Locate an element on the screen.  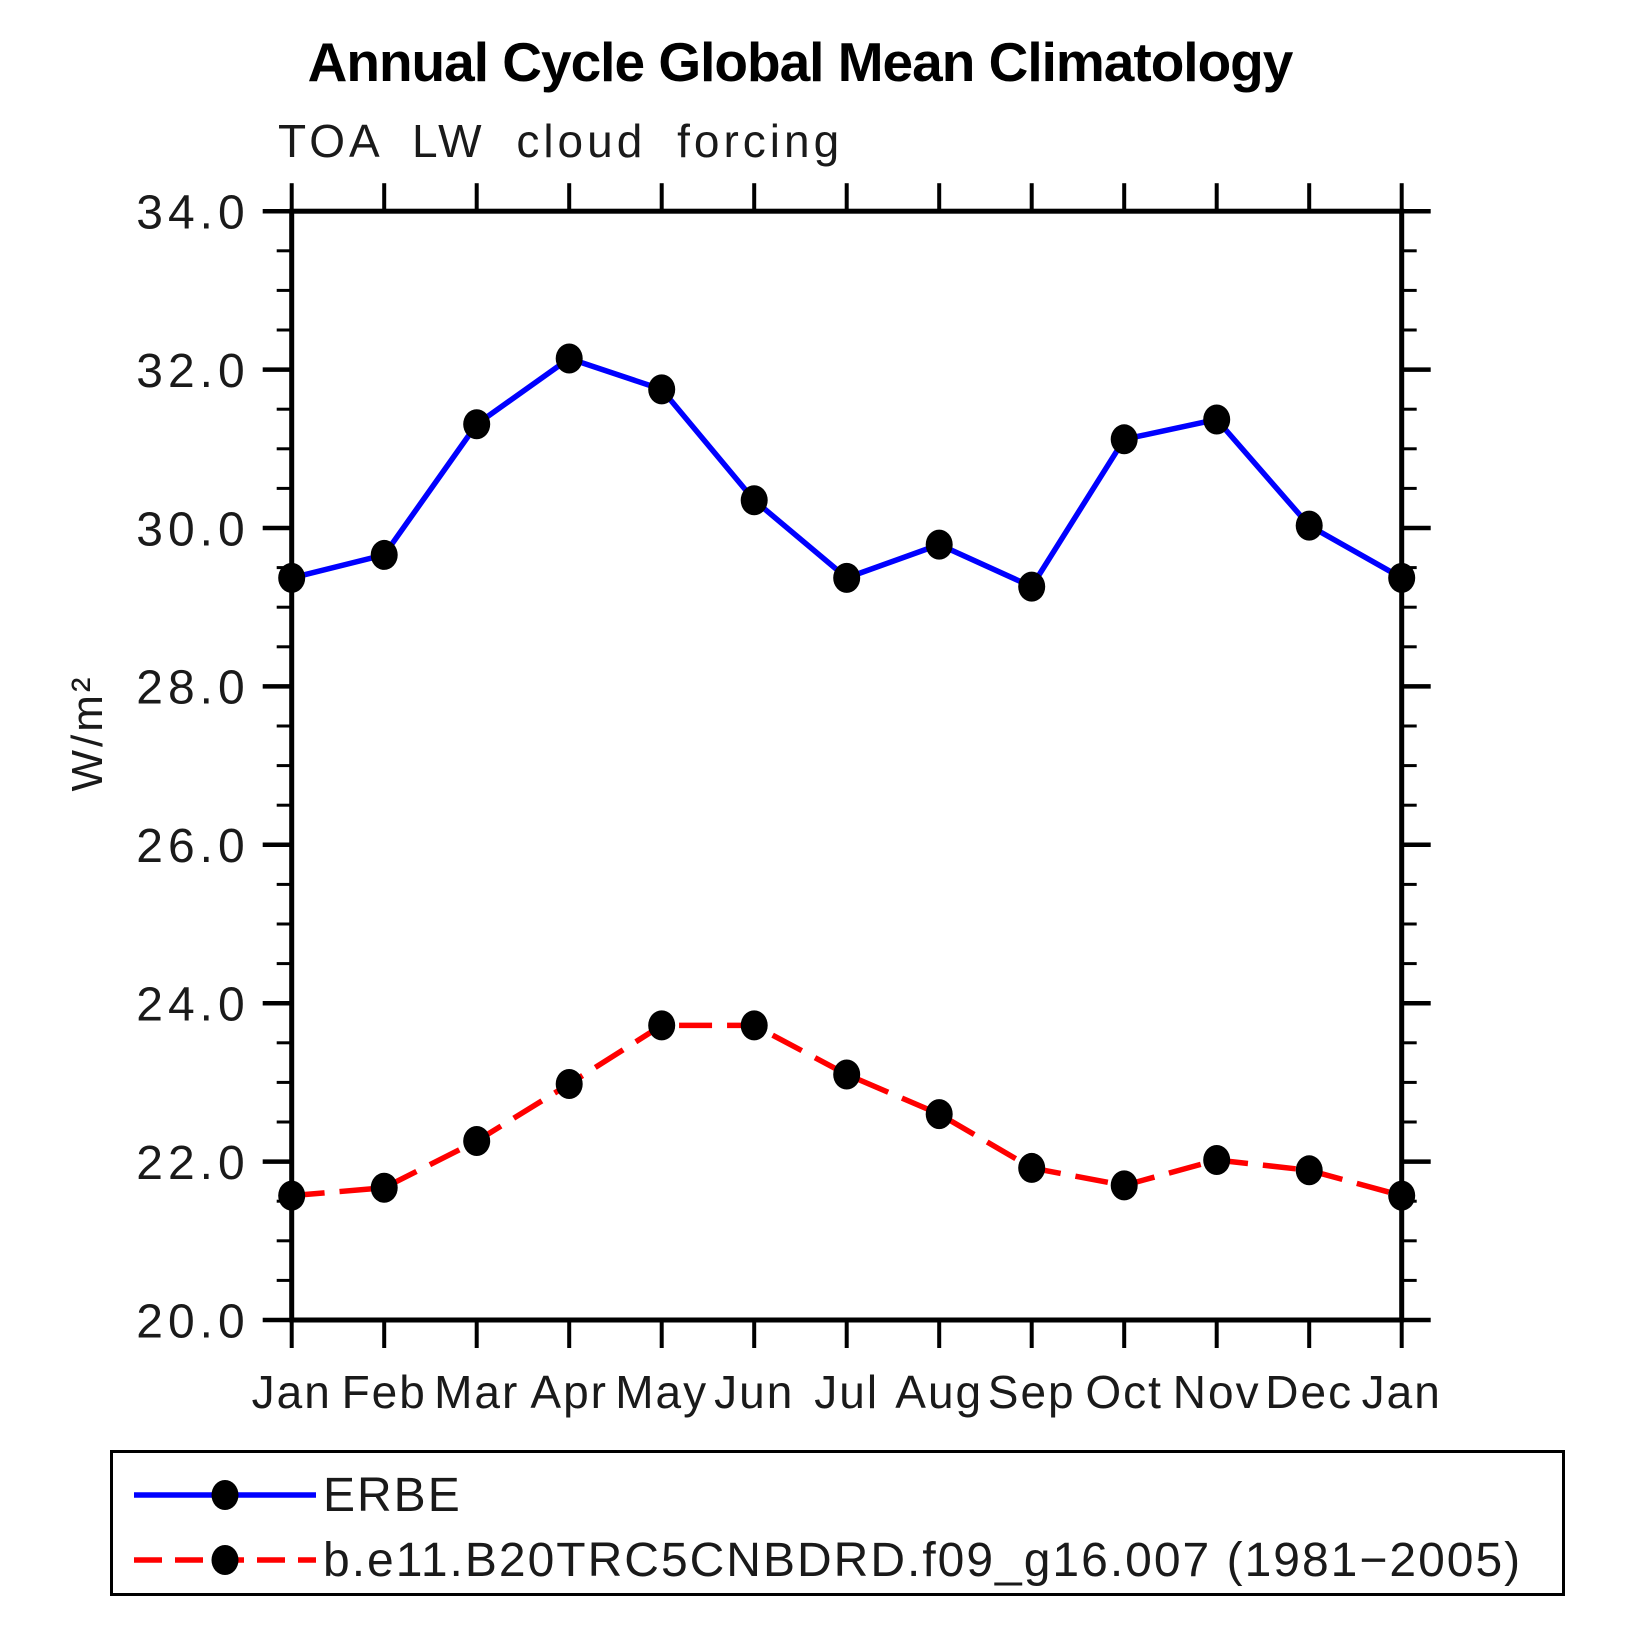
model-sample-marker is located at coordinates (225, 1560).